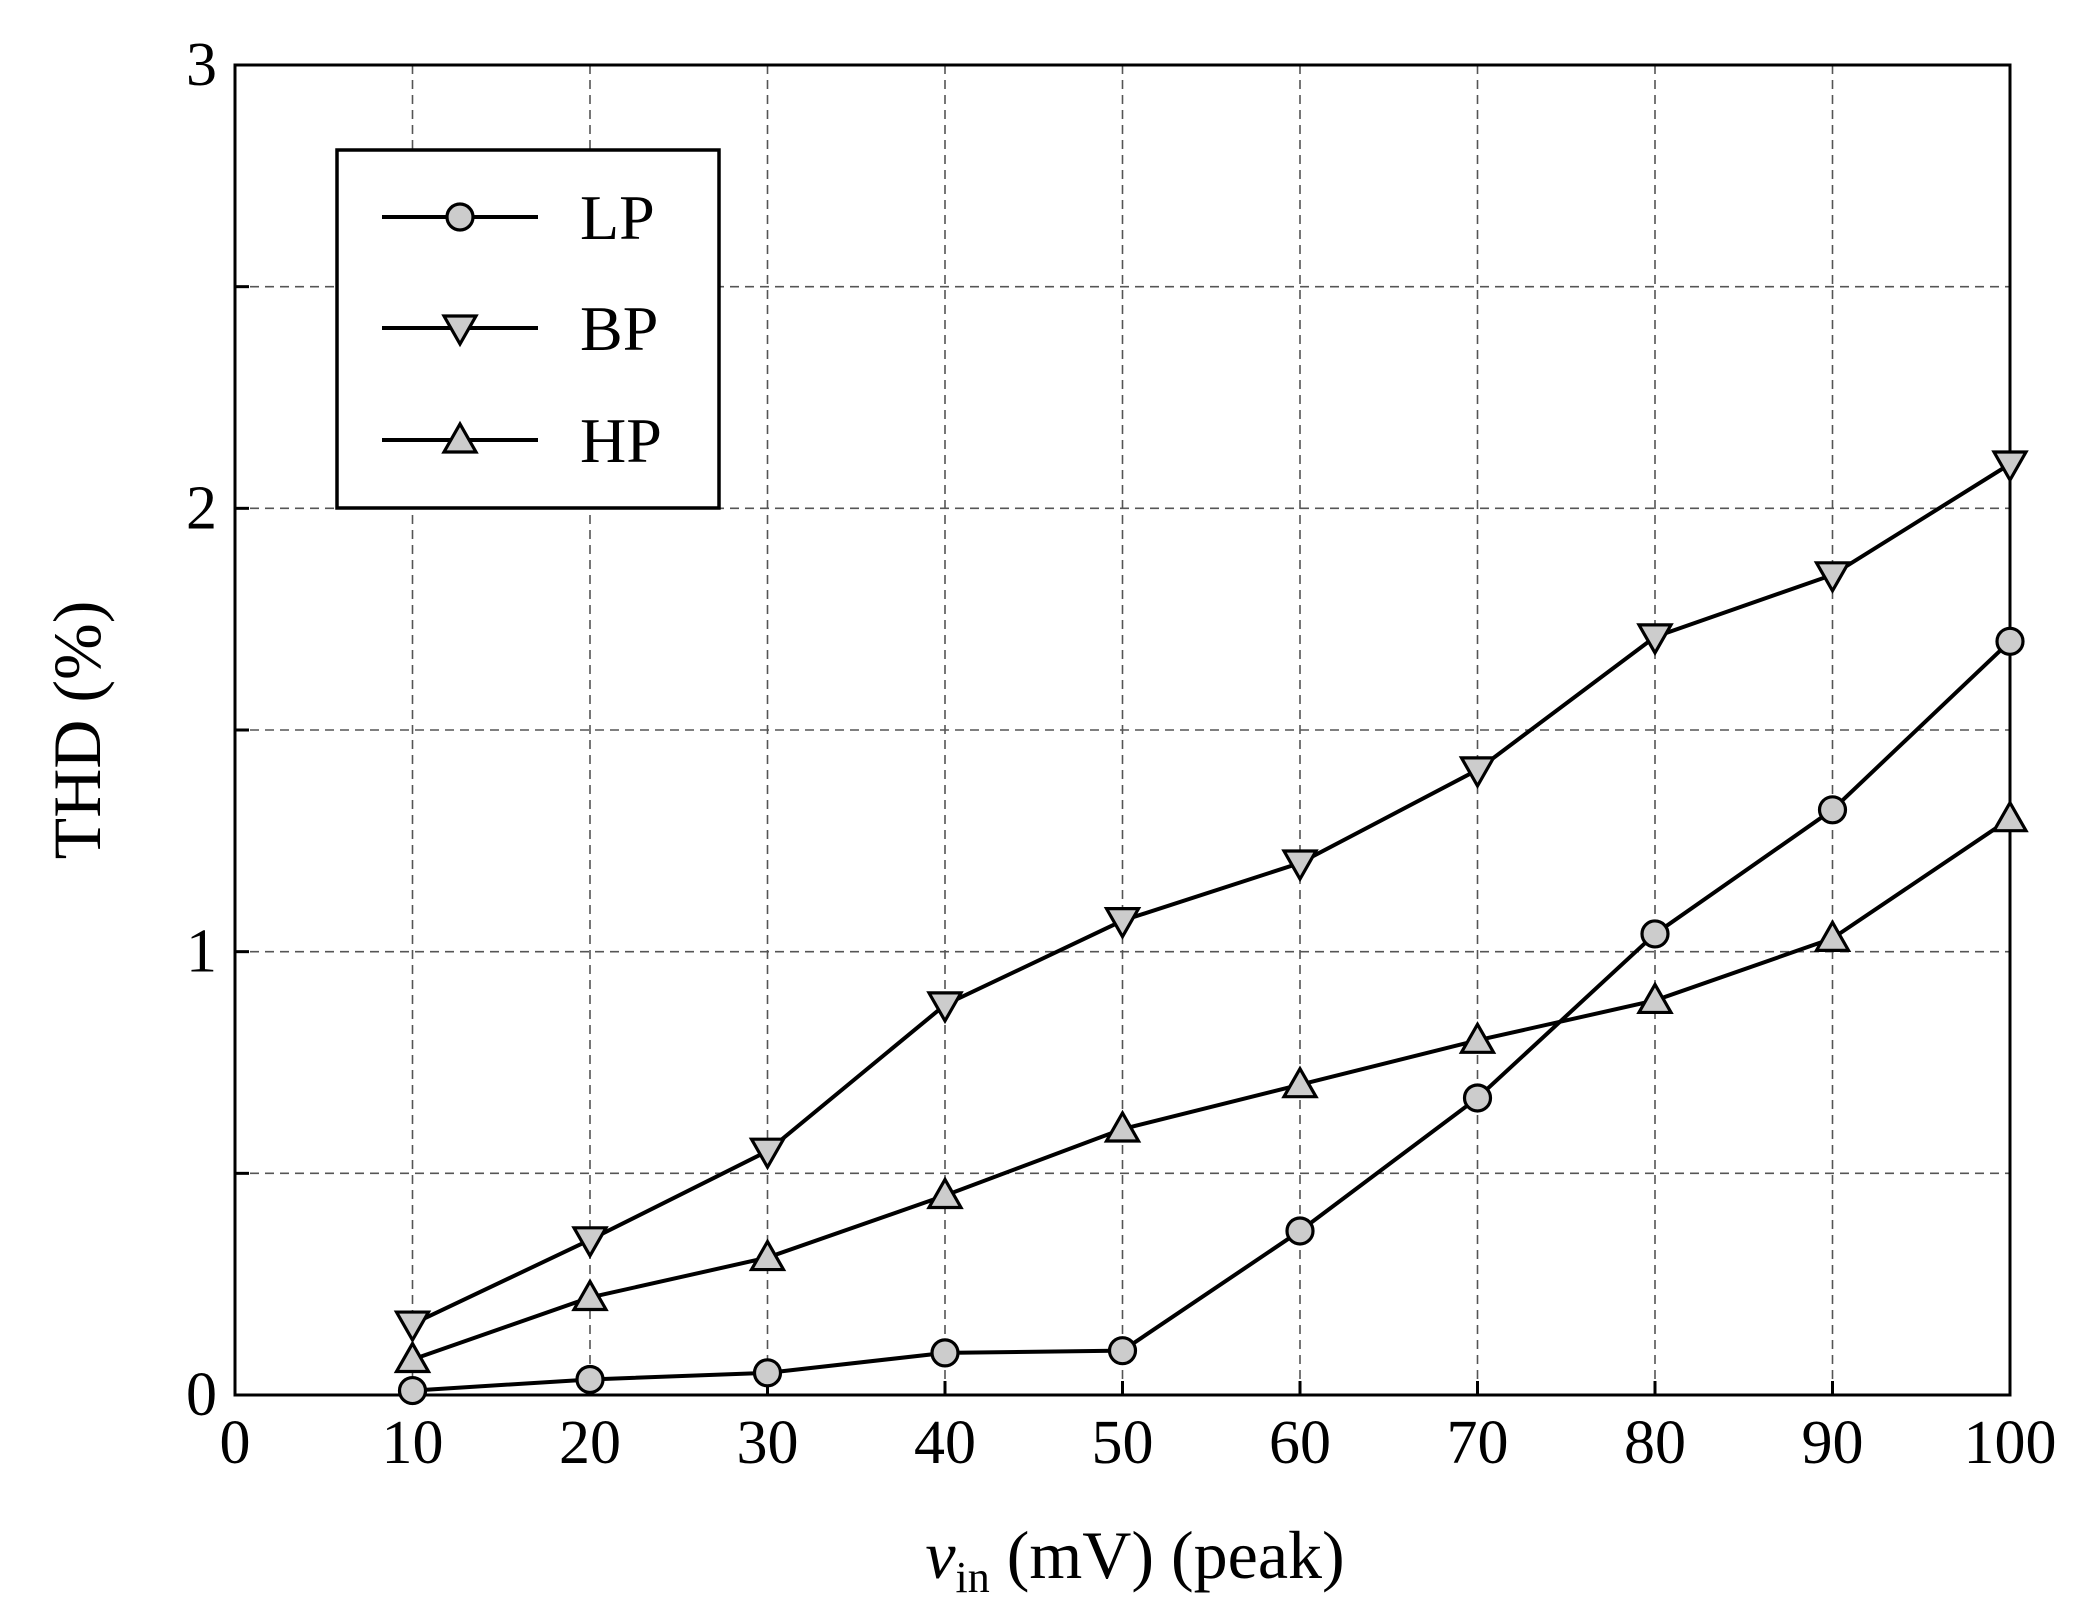 The height and width of the screenshot is (1620, 2100). I want to click on legend-label-lp: LP, so click(617, 217).